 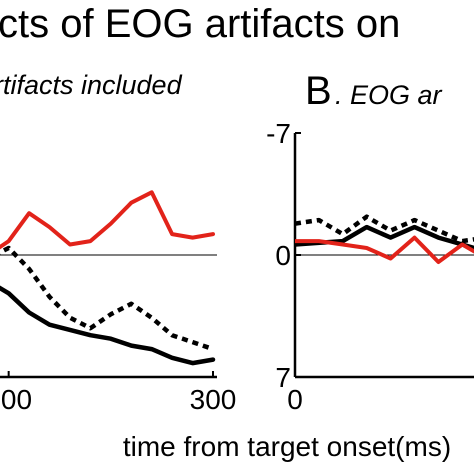 What do you see at coordinates (91, 85) in the screenshot?
I see `panel-a-subtitle: rtifacts included` at bounding box center [91, 85].